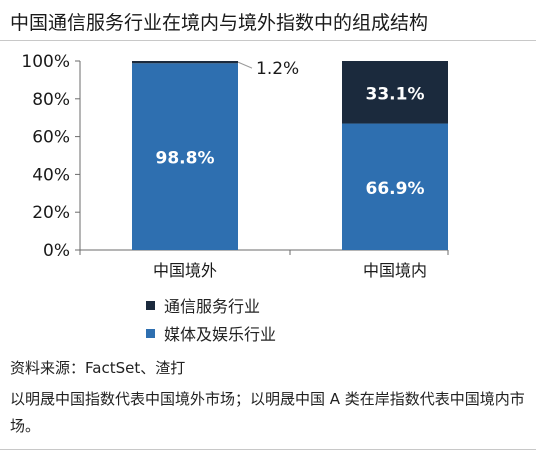 The height and width of the screenshot is (452, 536). Describe the element at coordinates (245, 65) in the screenshot. I see `leader-line` at that location.